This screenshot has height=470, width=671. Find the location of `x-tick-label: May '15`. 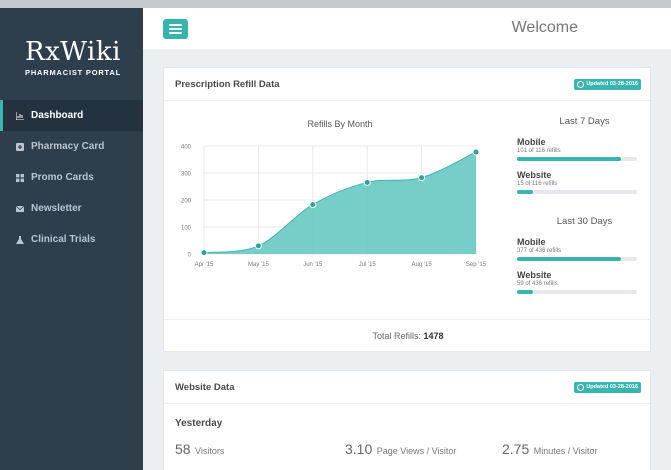

x-tick-label: May '15 is located at coordinates (258, 265).